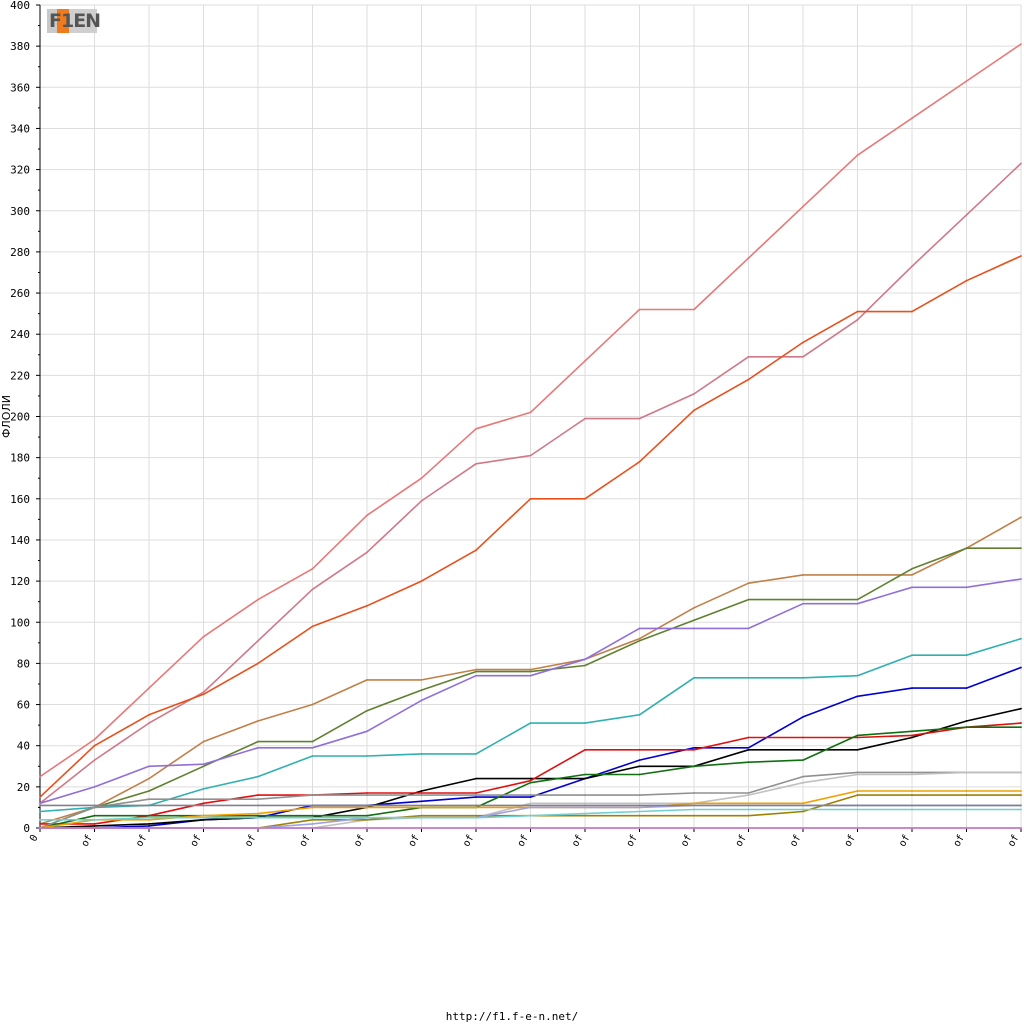 The image size is (1024, 1024). I want to click on logo-text: F1EN, so click(75, 21).